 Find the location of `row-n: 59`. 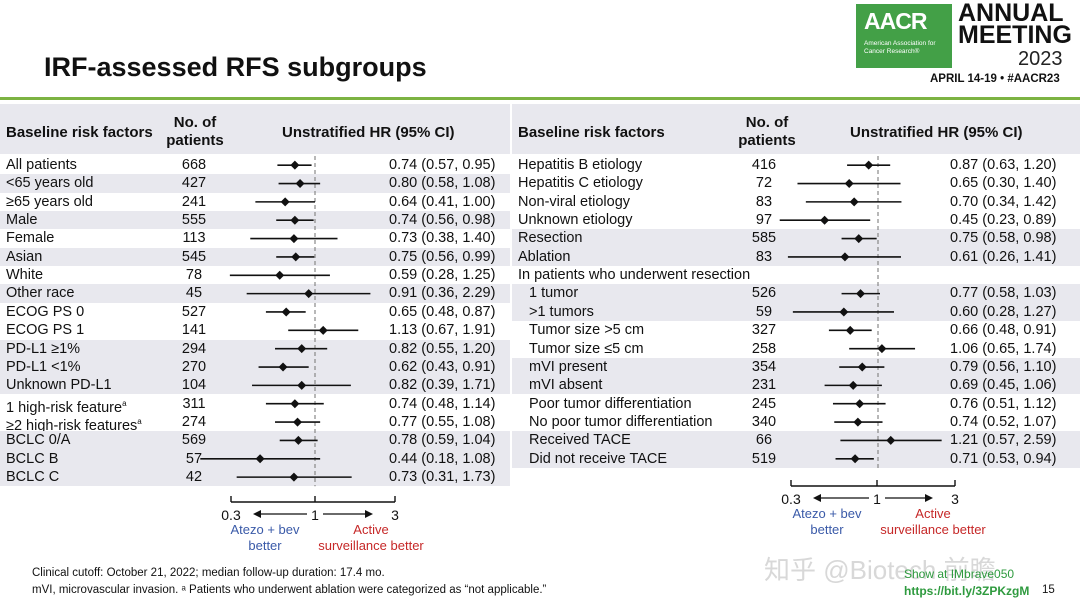

row-n: 59 is located at coordinates (764, 311).